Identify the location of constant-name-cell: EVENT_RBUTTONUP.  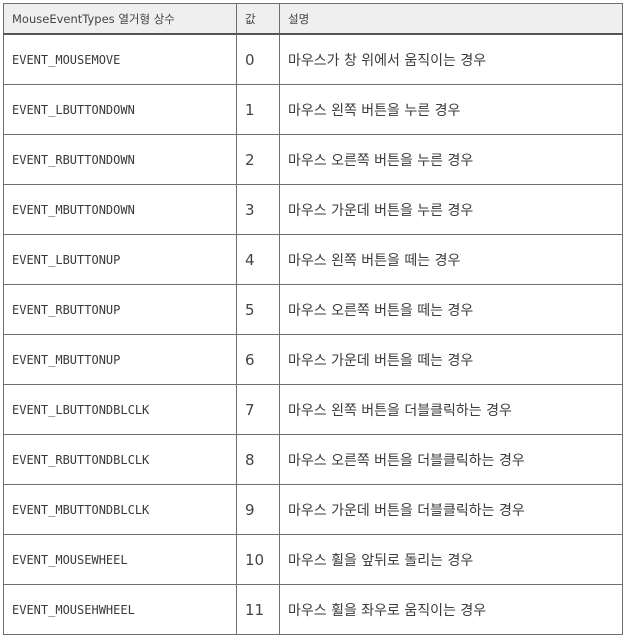
(120, 309).